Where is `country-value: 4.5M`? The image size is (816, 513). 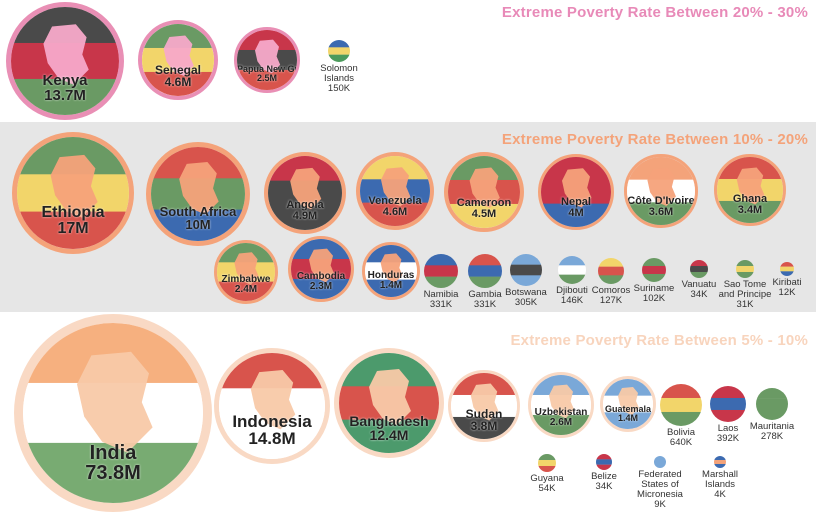 country-value: 4.5M is located at coordinates (484, 214).